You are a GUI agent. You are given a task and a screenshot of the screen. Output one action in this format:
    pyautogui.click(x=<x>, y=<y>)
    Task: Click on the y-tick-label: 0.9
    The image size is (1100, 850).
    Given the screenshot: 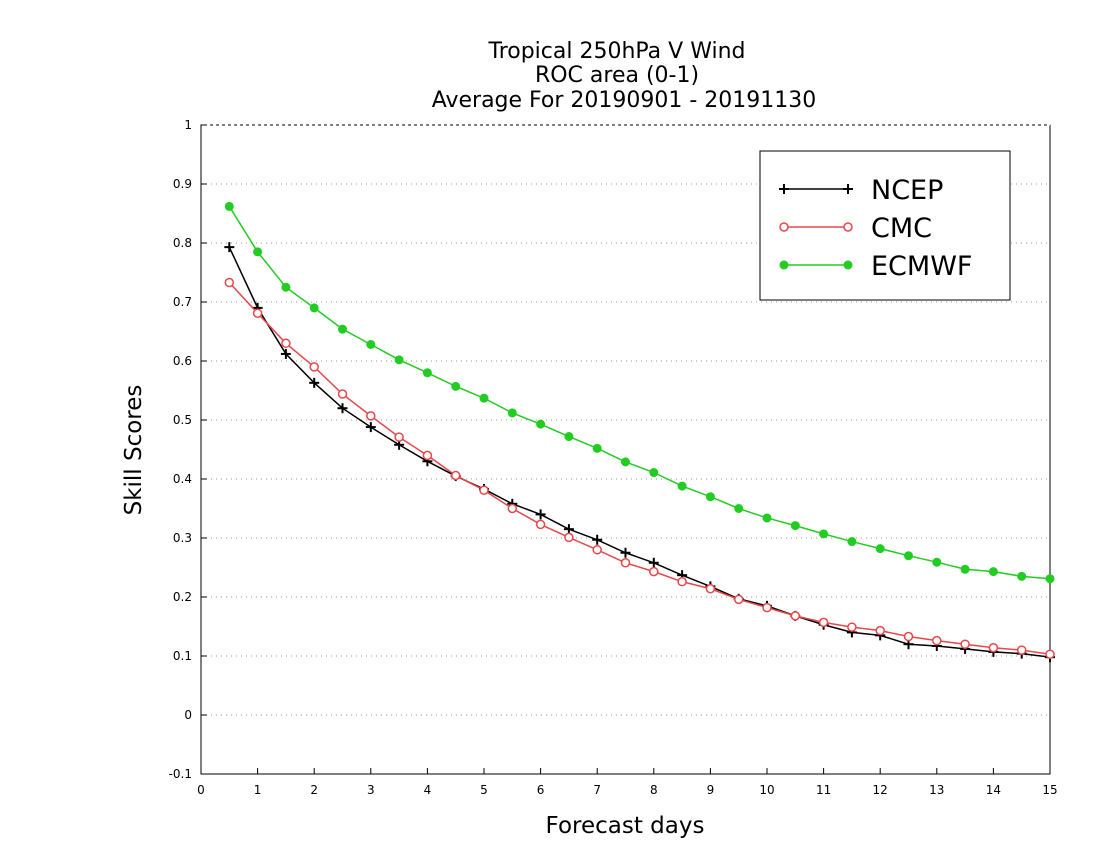 What is the action you would take?
    pyautogui.click(x=182, y=184)
    